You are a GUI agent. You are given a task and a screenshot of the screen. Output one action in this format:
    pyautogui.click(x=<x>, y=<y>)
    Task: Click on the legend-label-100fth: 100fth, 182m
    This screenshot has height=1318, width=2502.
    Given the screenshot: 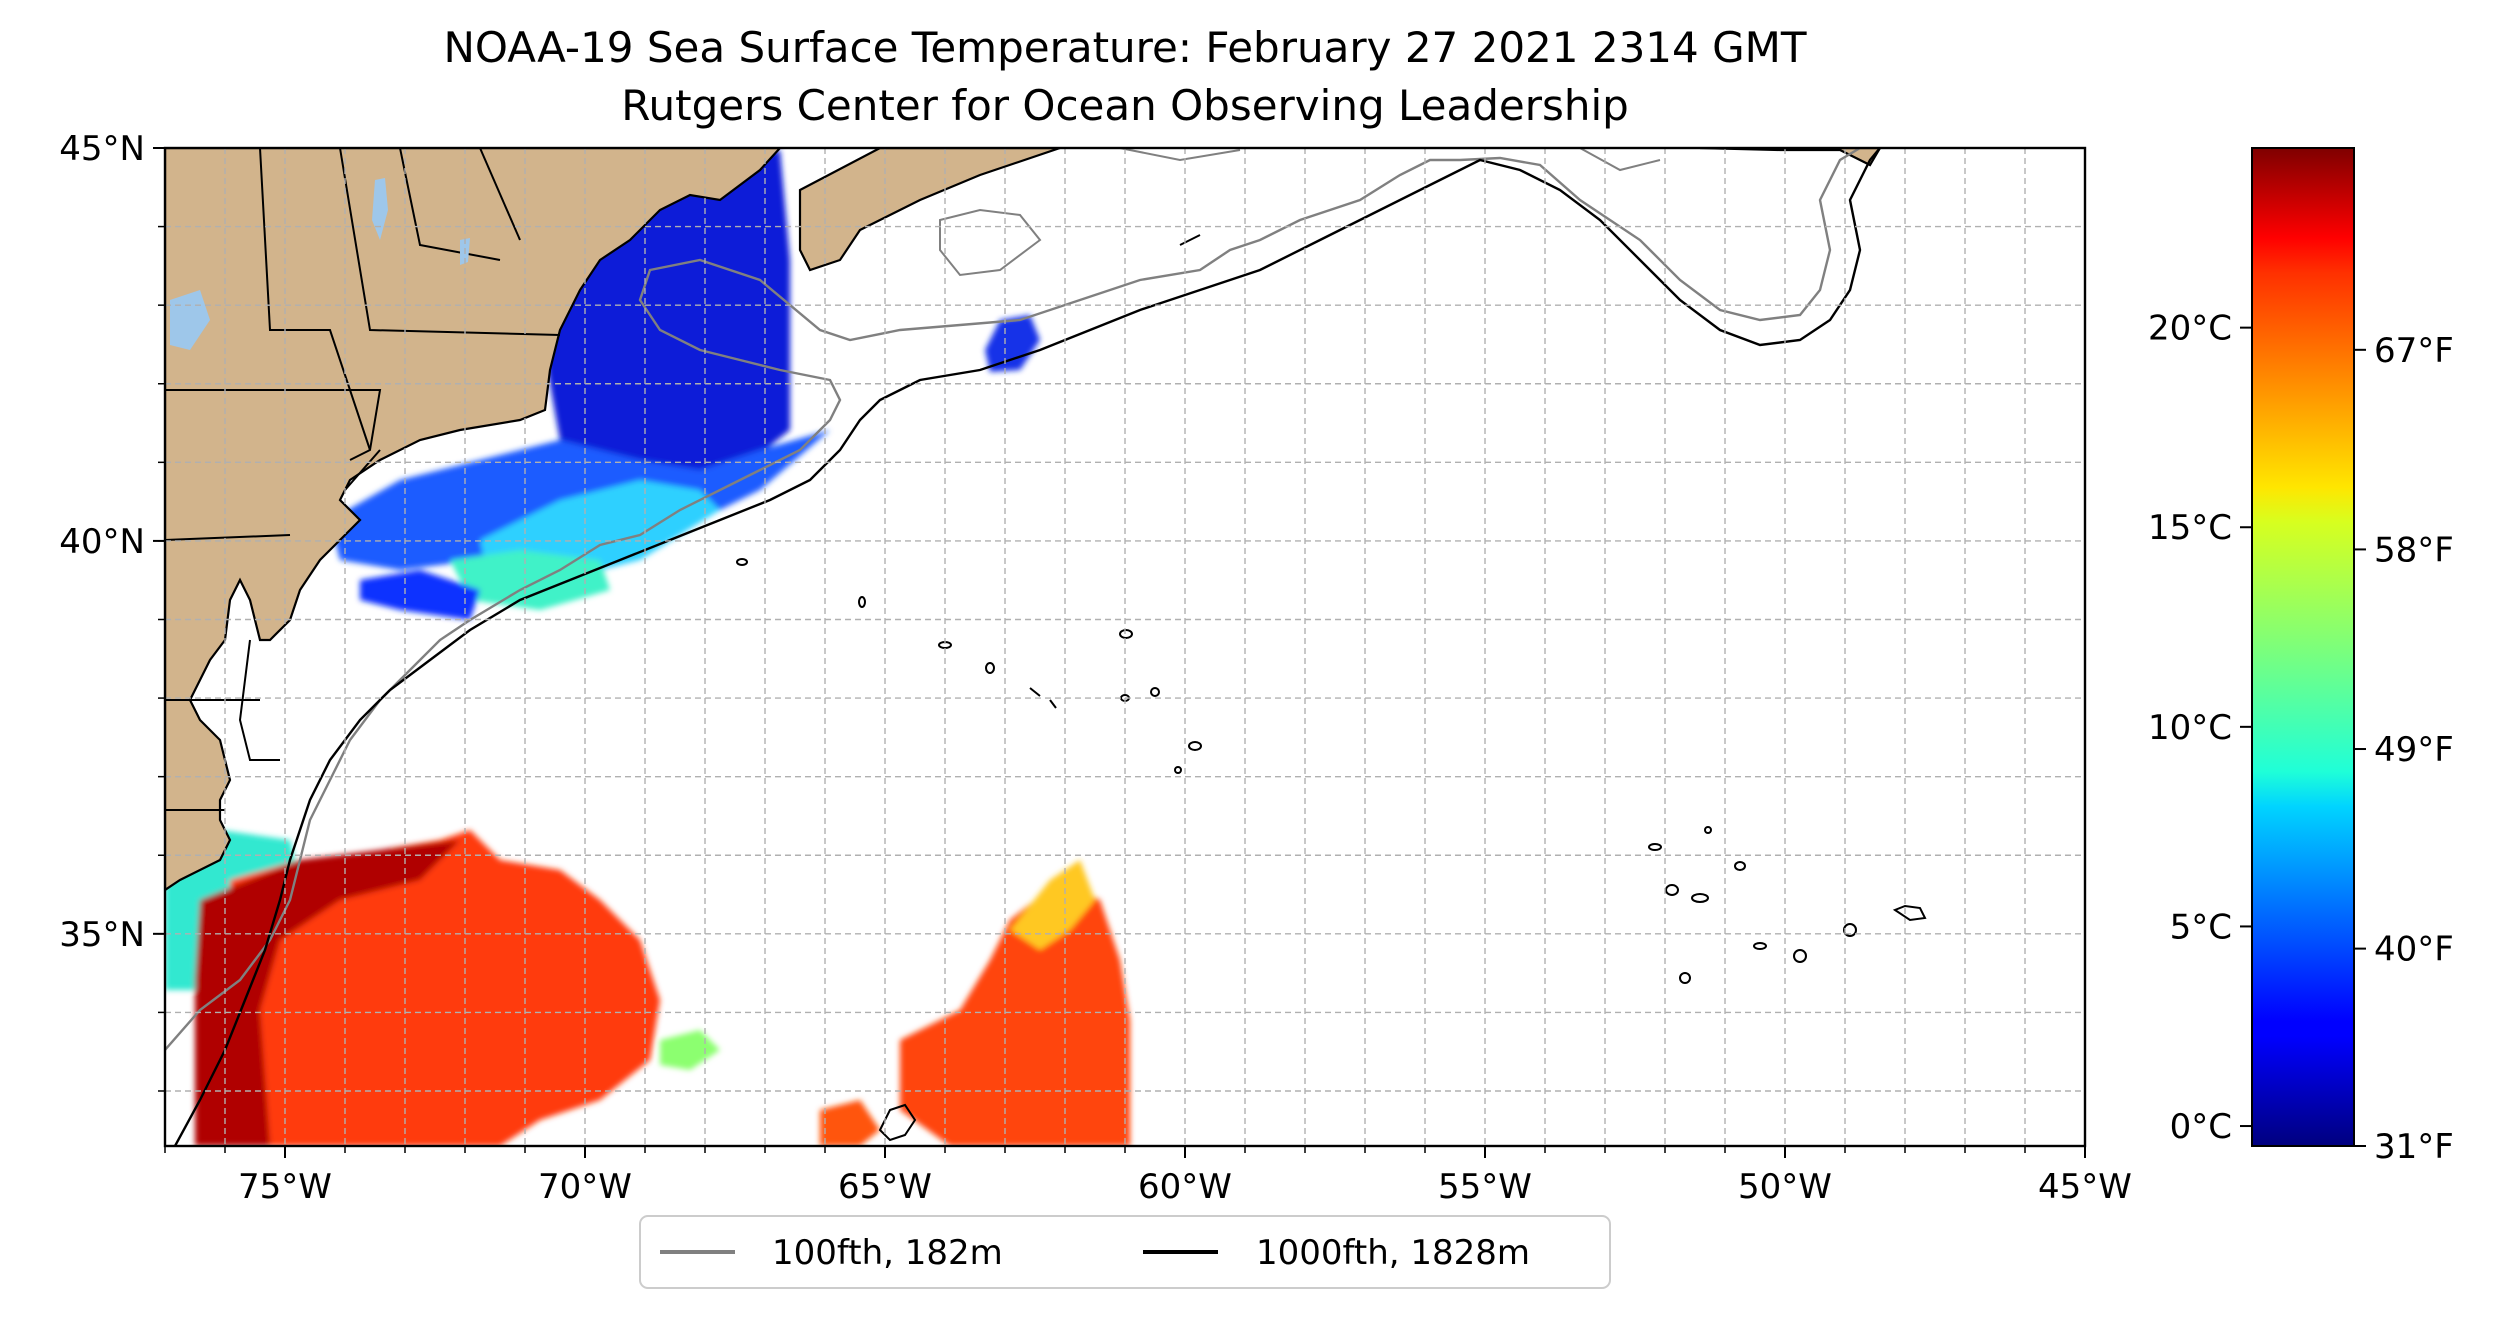 What is the action you would take?
    pyautogui.click(x=887, y=1253)
    